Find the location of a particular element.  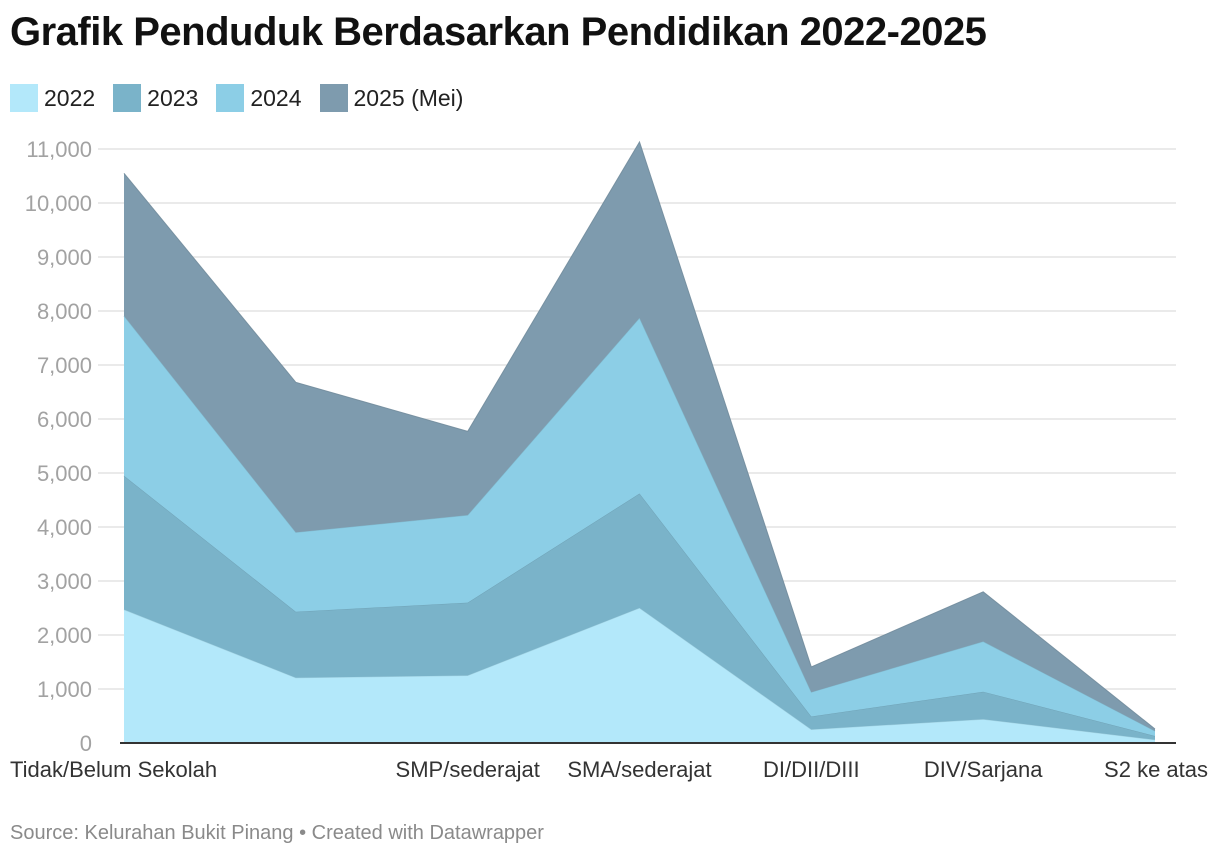

y-tick-label: 6,000 is located at coordinates (64, 419).